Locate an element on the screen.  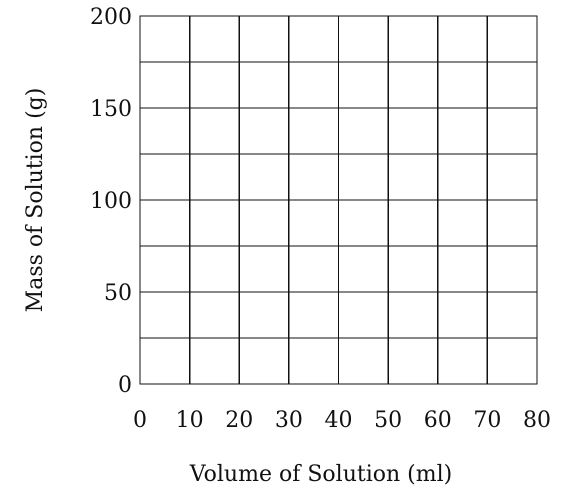
y-axis-ticks: 0 50 100 150 200 is located at coordinates (111, 201).